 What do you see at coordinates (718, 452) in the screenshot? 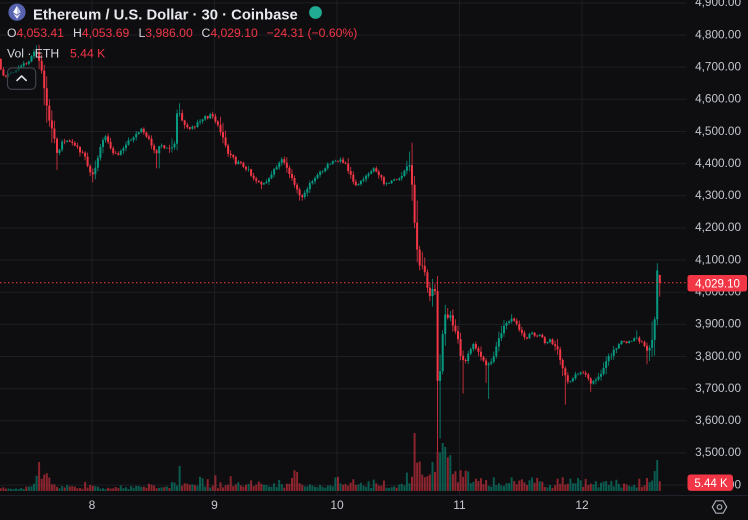
I see `svg-text: 3,500.00` at bounding box center [718, 452].